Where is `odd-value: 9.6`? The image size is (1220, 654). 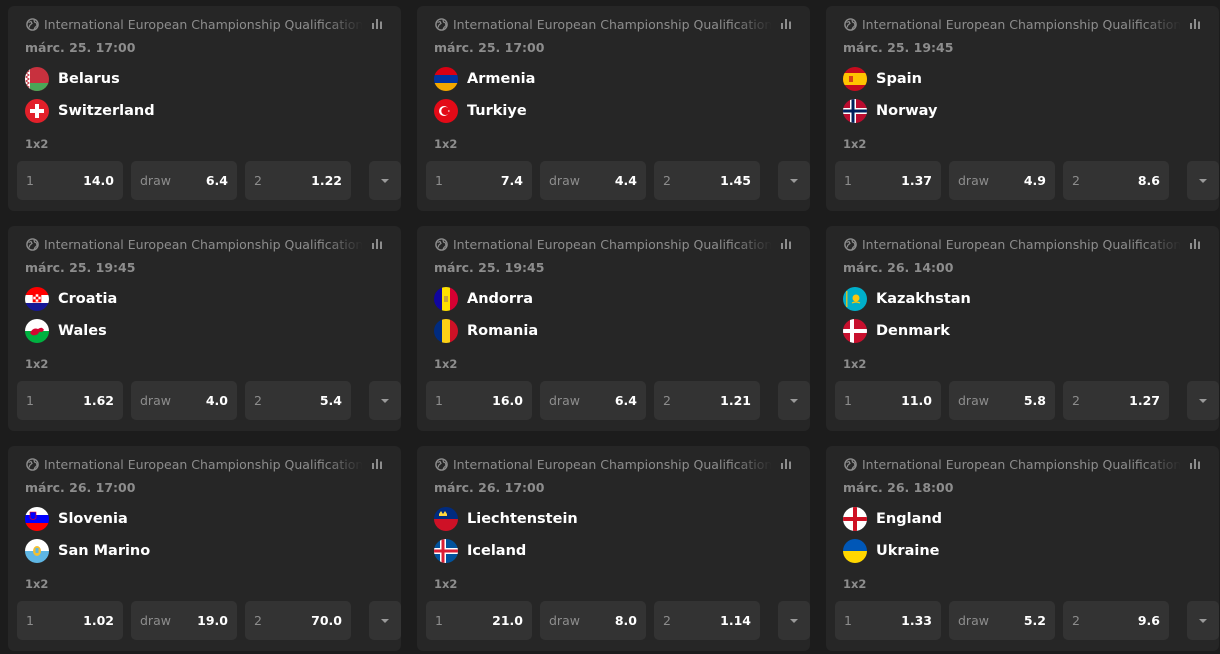 odd-value: 9.6 is located at coordinates (1148, 620).